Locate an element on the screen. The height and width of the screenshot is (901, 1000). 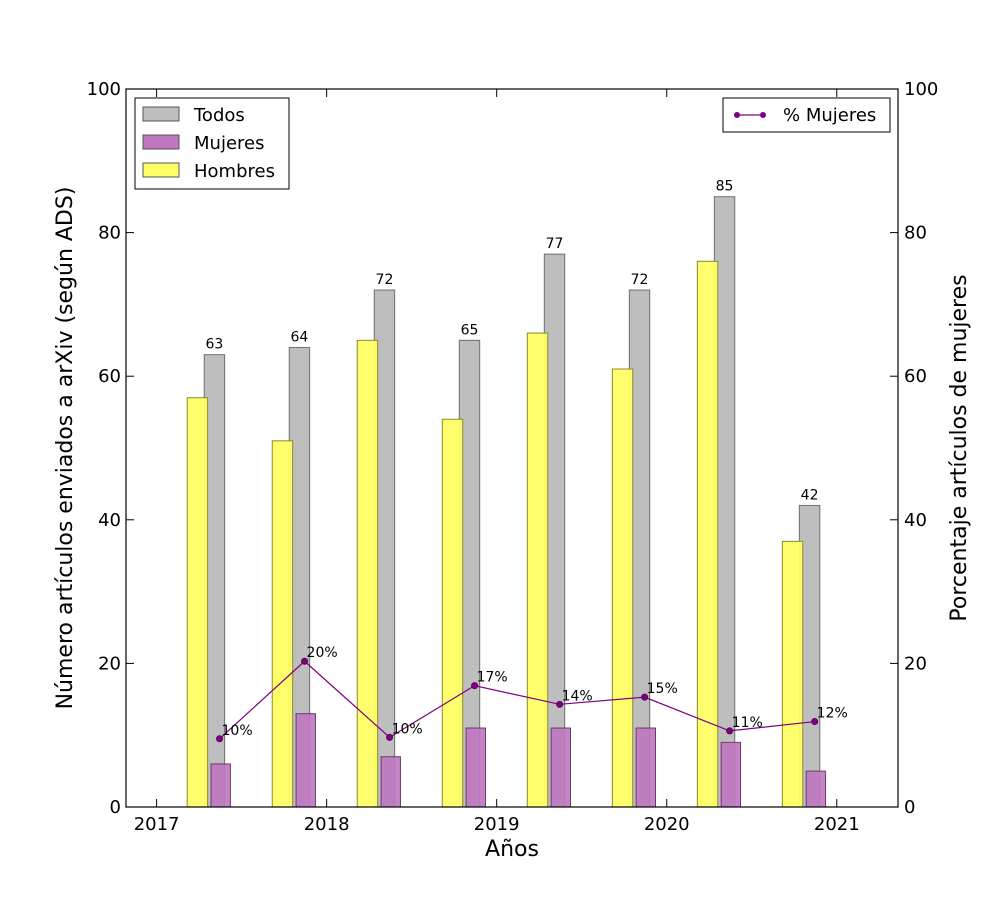
legend-line is located at coordinates (806, 115).